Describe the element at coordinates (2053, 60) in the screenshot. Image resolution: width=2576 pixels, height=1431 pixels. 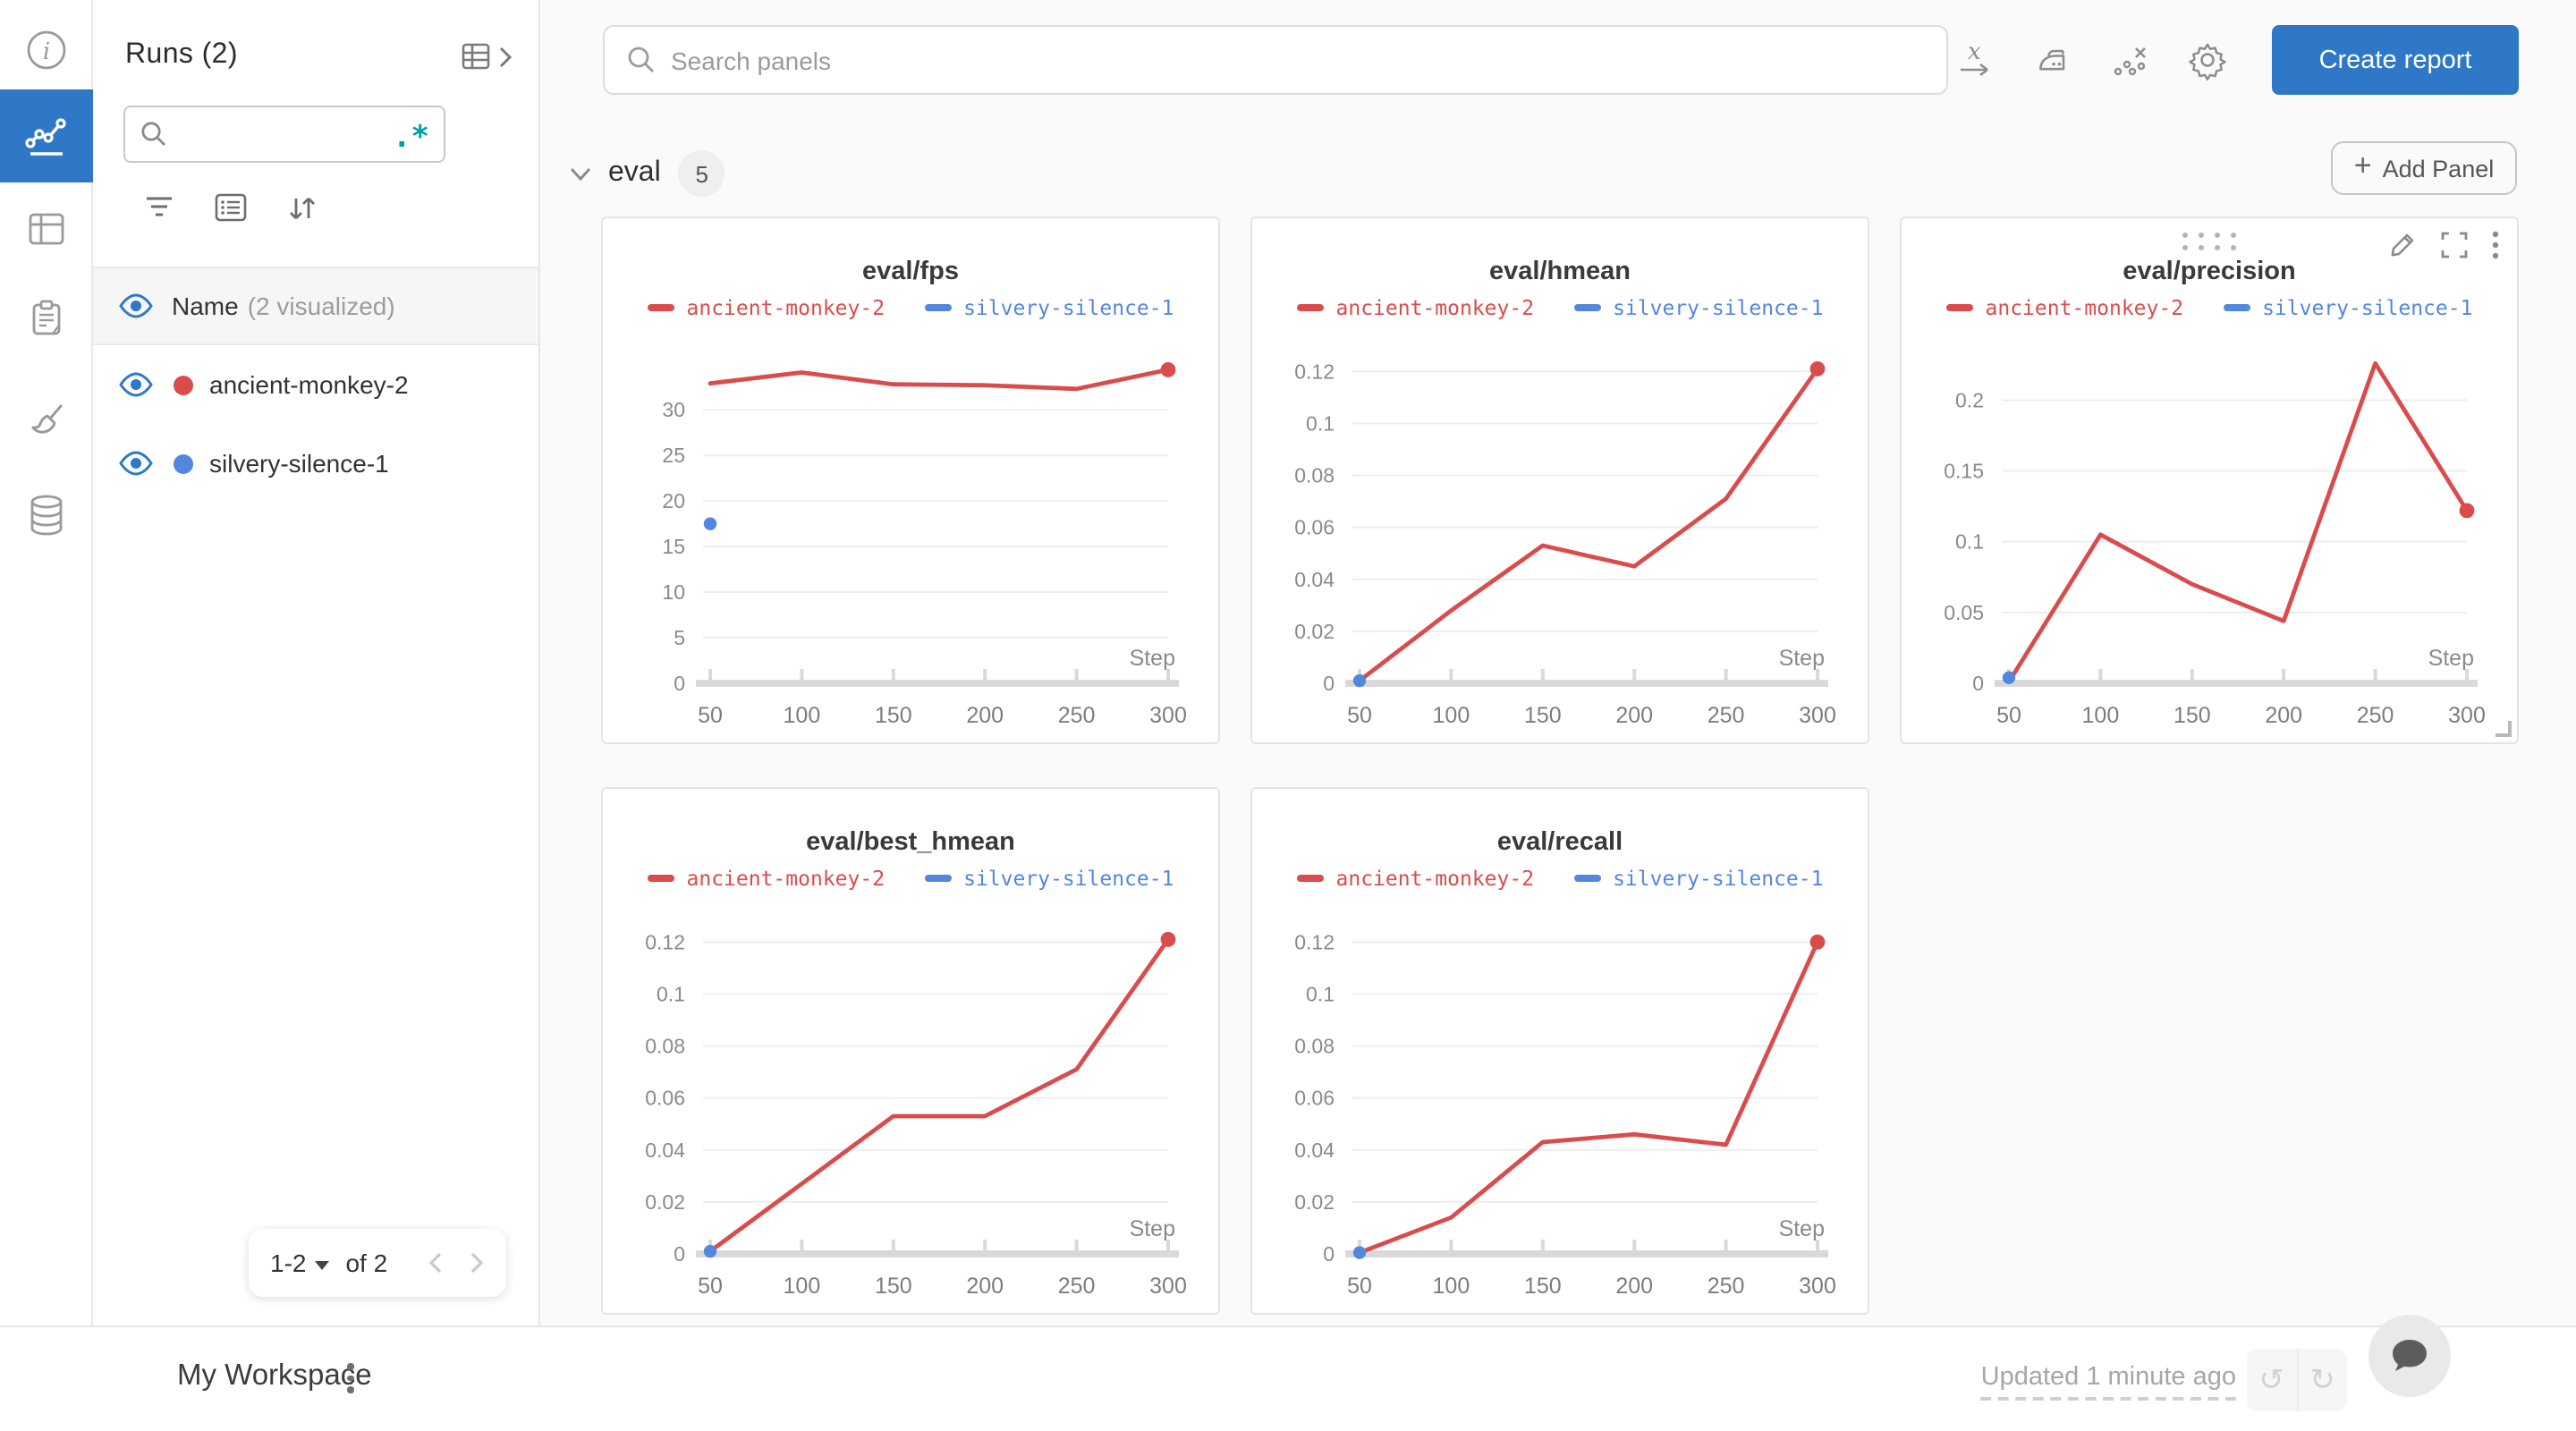
I see `iron-smoothing-icon` at that location.